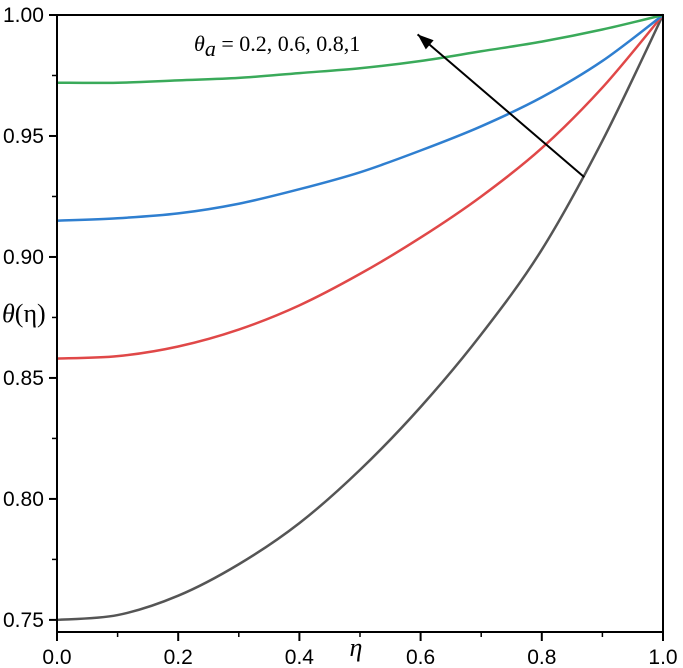  What do you see at coordinates (8, 313) in the screenshot?
I see `y-axis-label-symbol: θ` at bounding box center [8, 313].